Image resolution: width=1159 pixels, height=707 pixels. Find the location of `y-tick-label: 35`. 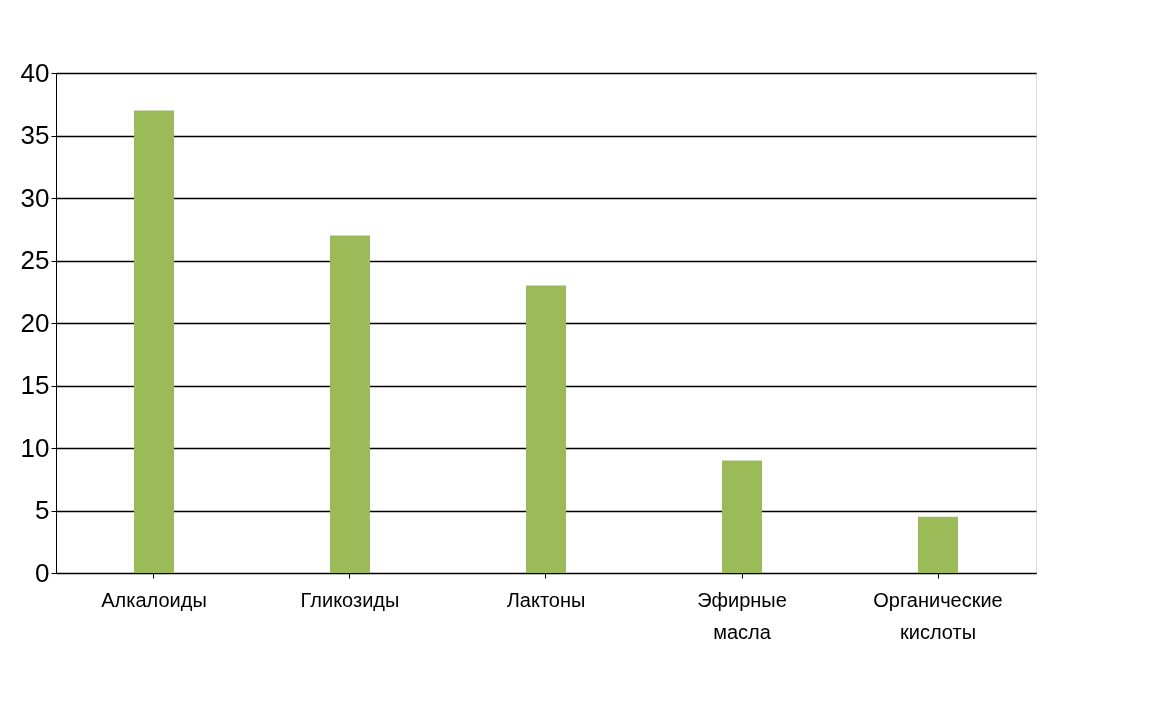

y-tick-label: 35 is located at coordinates (35, 135).